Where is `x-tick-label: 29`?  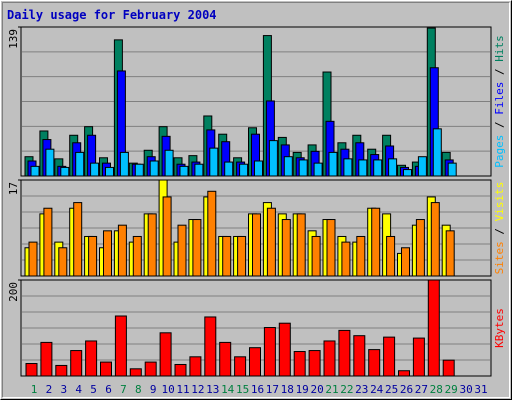 x-tick-label: 29 is located at coordinates (451, 389).